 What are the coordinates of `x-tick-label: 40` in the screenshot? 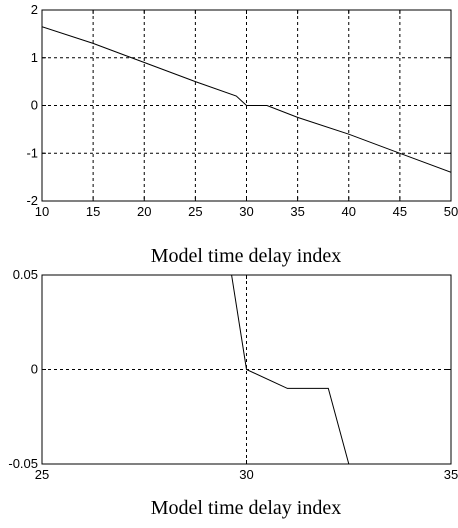 It's located at (349, 211).